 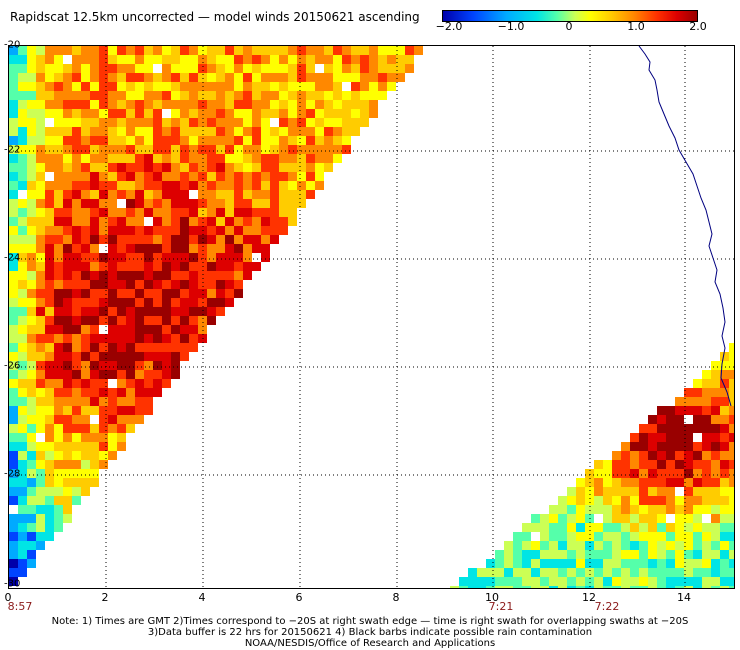 I want to click on pass-time-label: 7:22, so click(x=607, y=606).